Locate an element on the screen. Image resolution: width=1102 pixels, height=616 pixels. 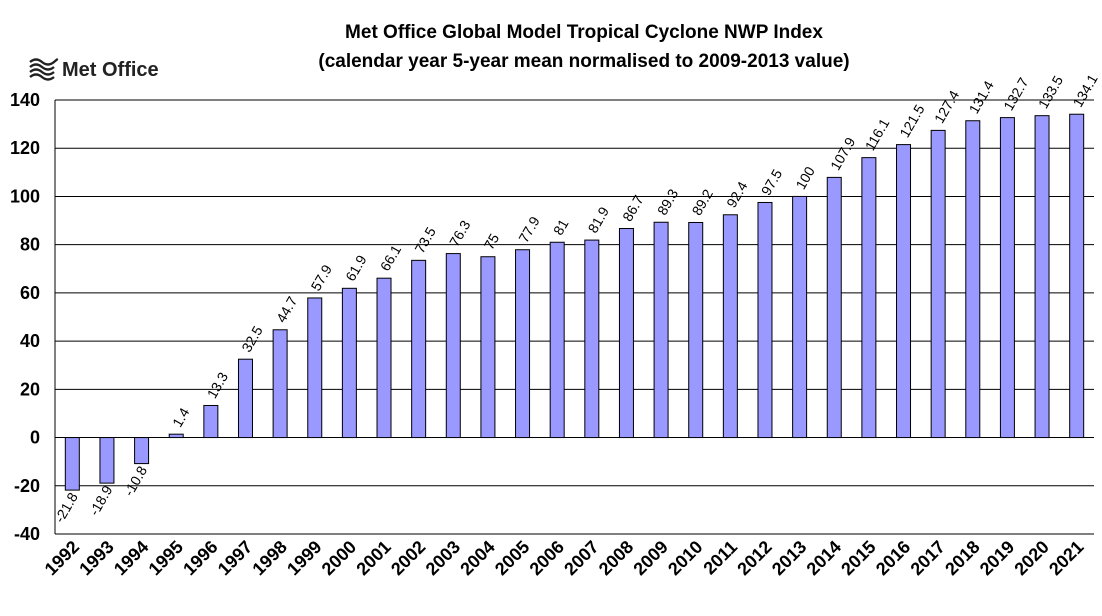
logo-text: Met Office is located at coordinates (110, 70).